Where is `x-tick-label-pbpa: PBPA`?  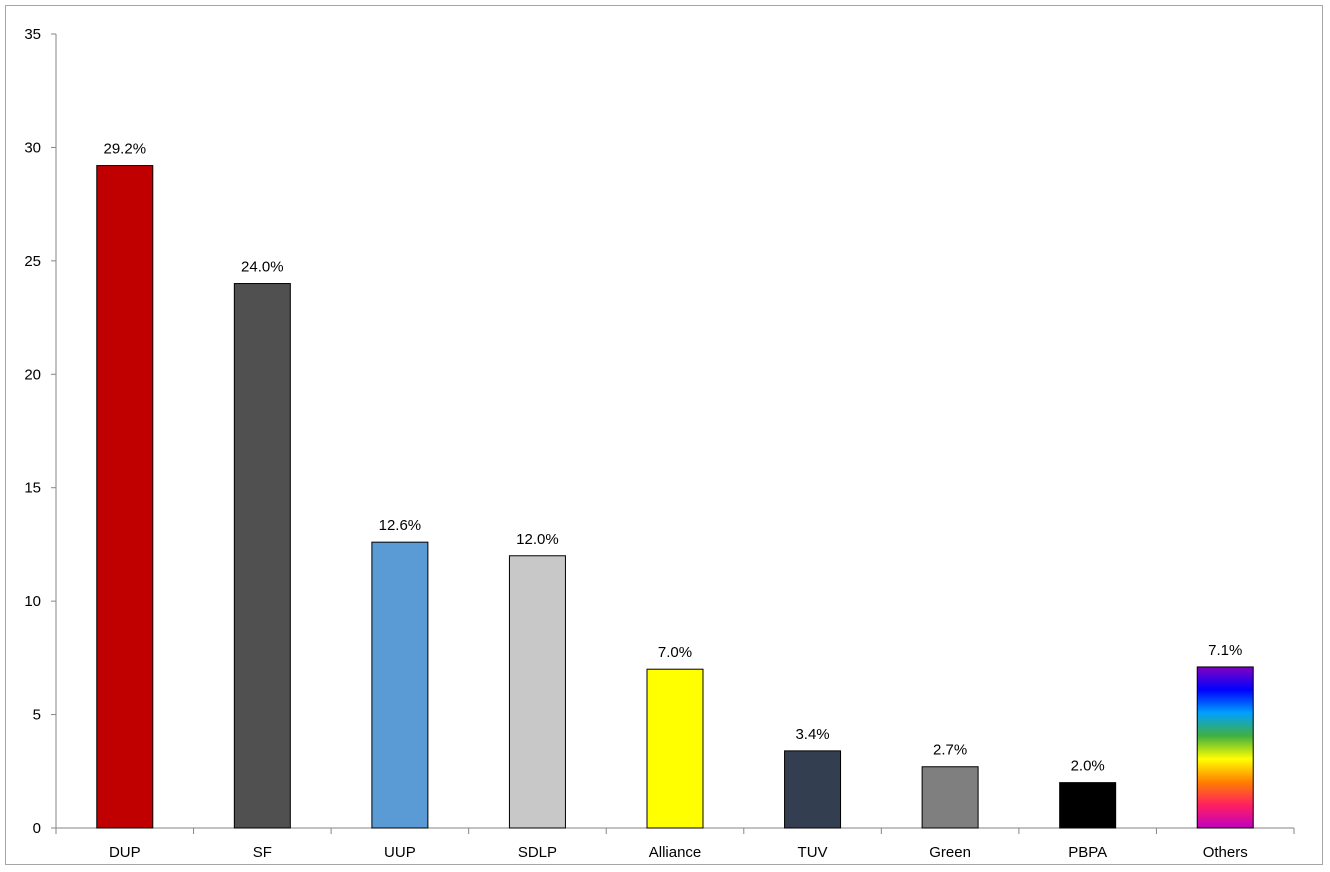 x-tick-label-pbpa: PBPA is located at coordinates (1087, 852).